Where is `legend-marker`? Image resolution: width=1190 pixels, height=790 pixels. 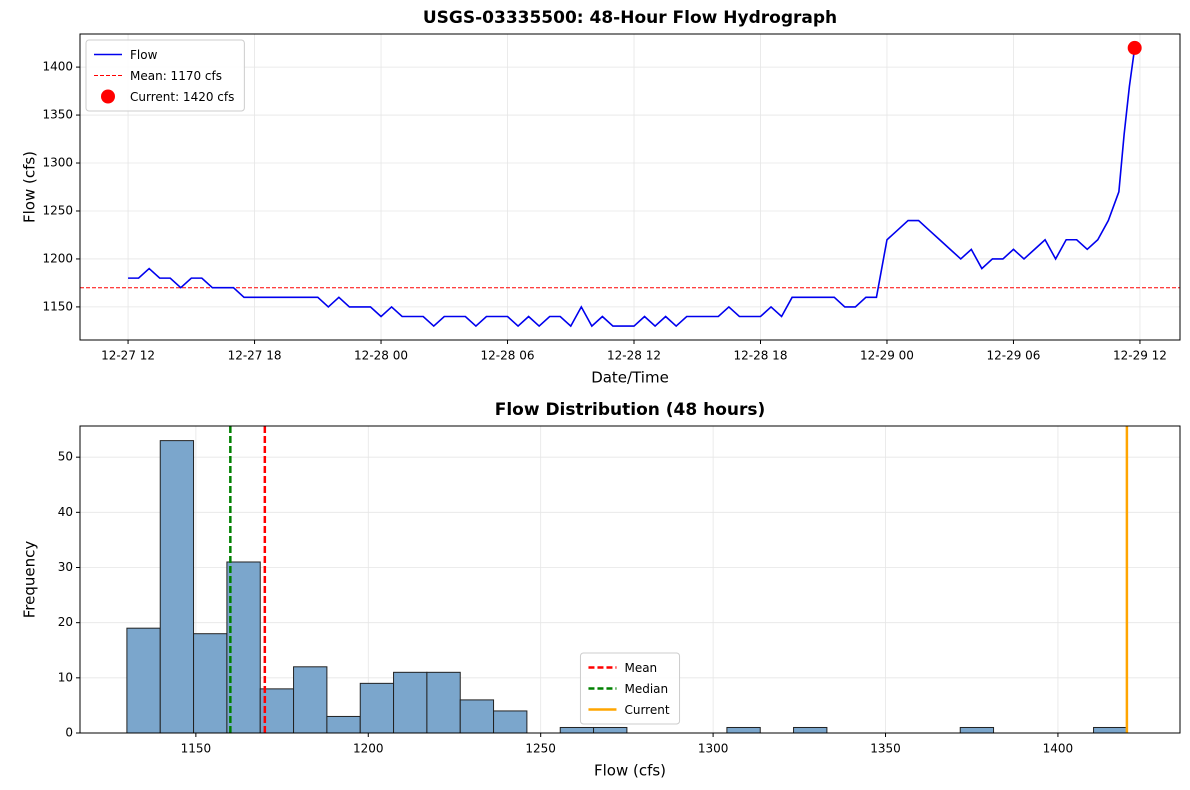
legend-marker is located at coordinates (108, 96).